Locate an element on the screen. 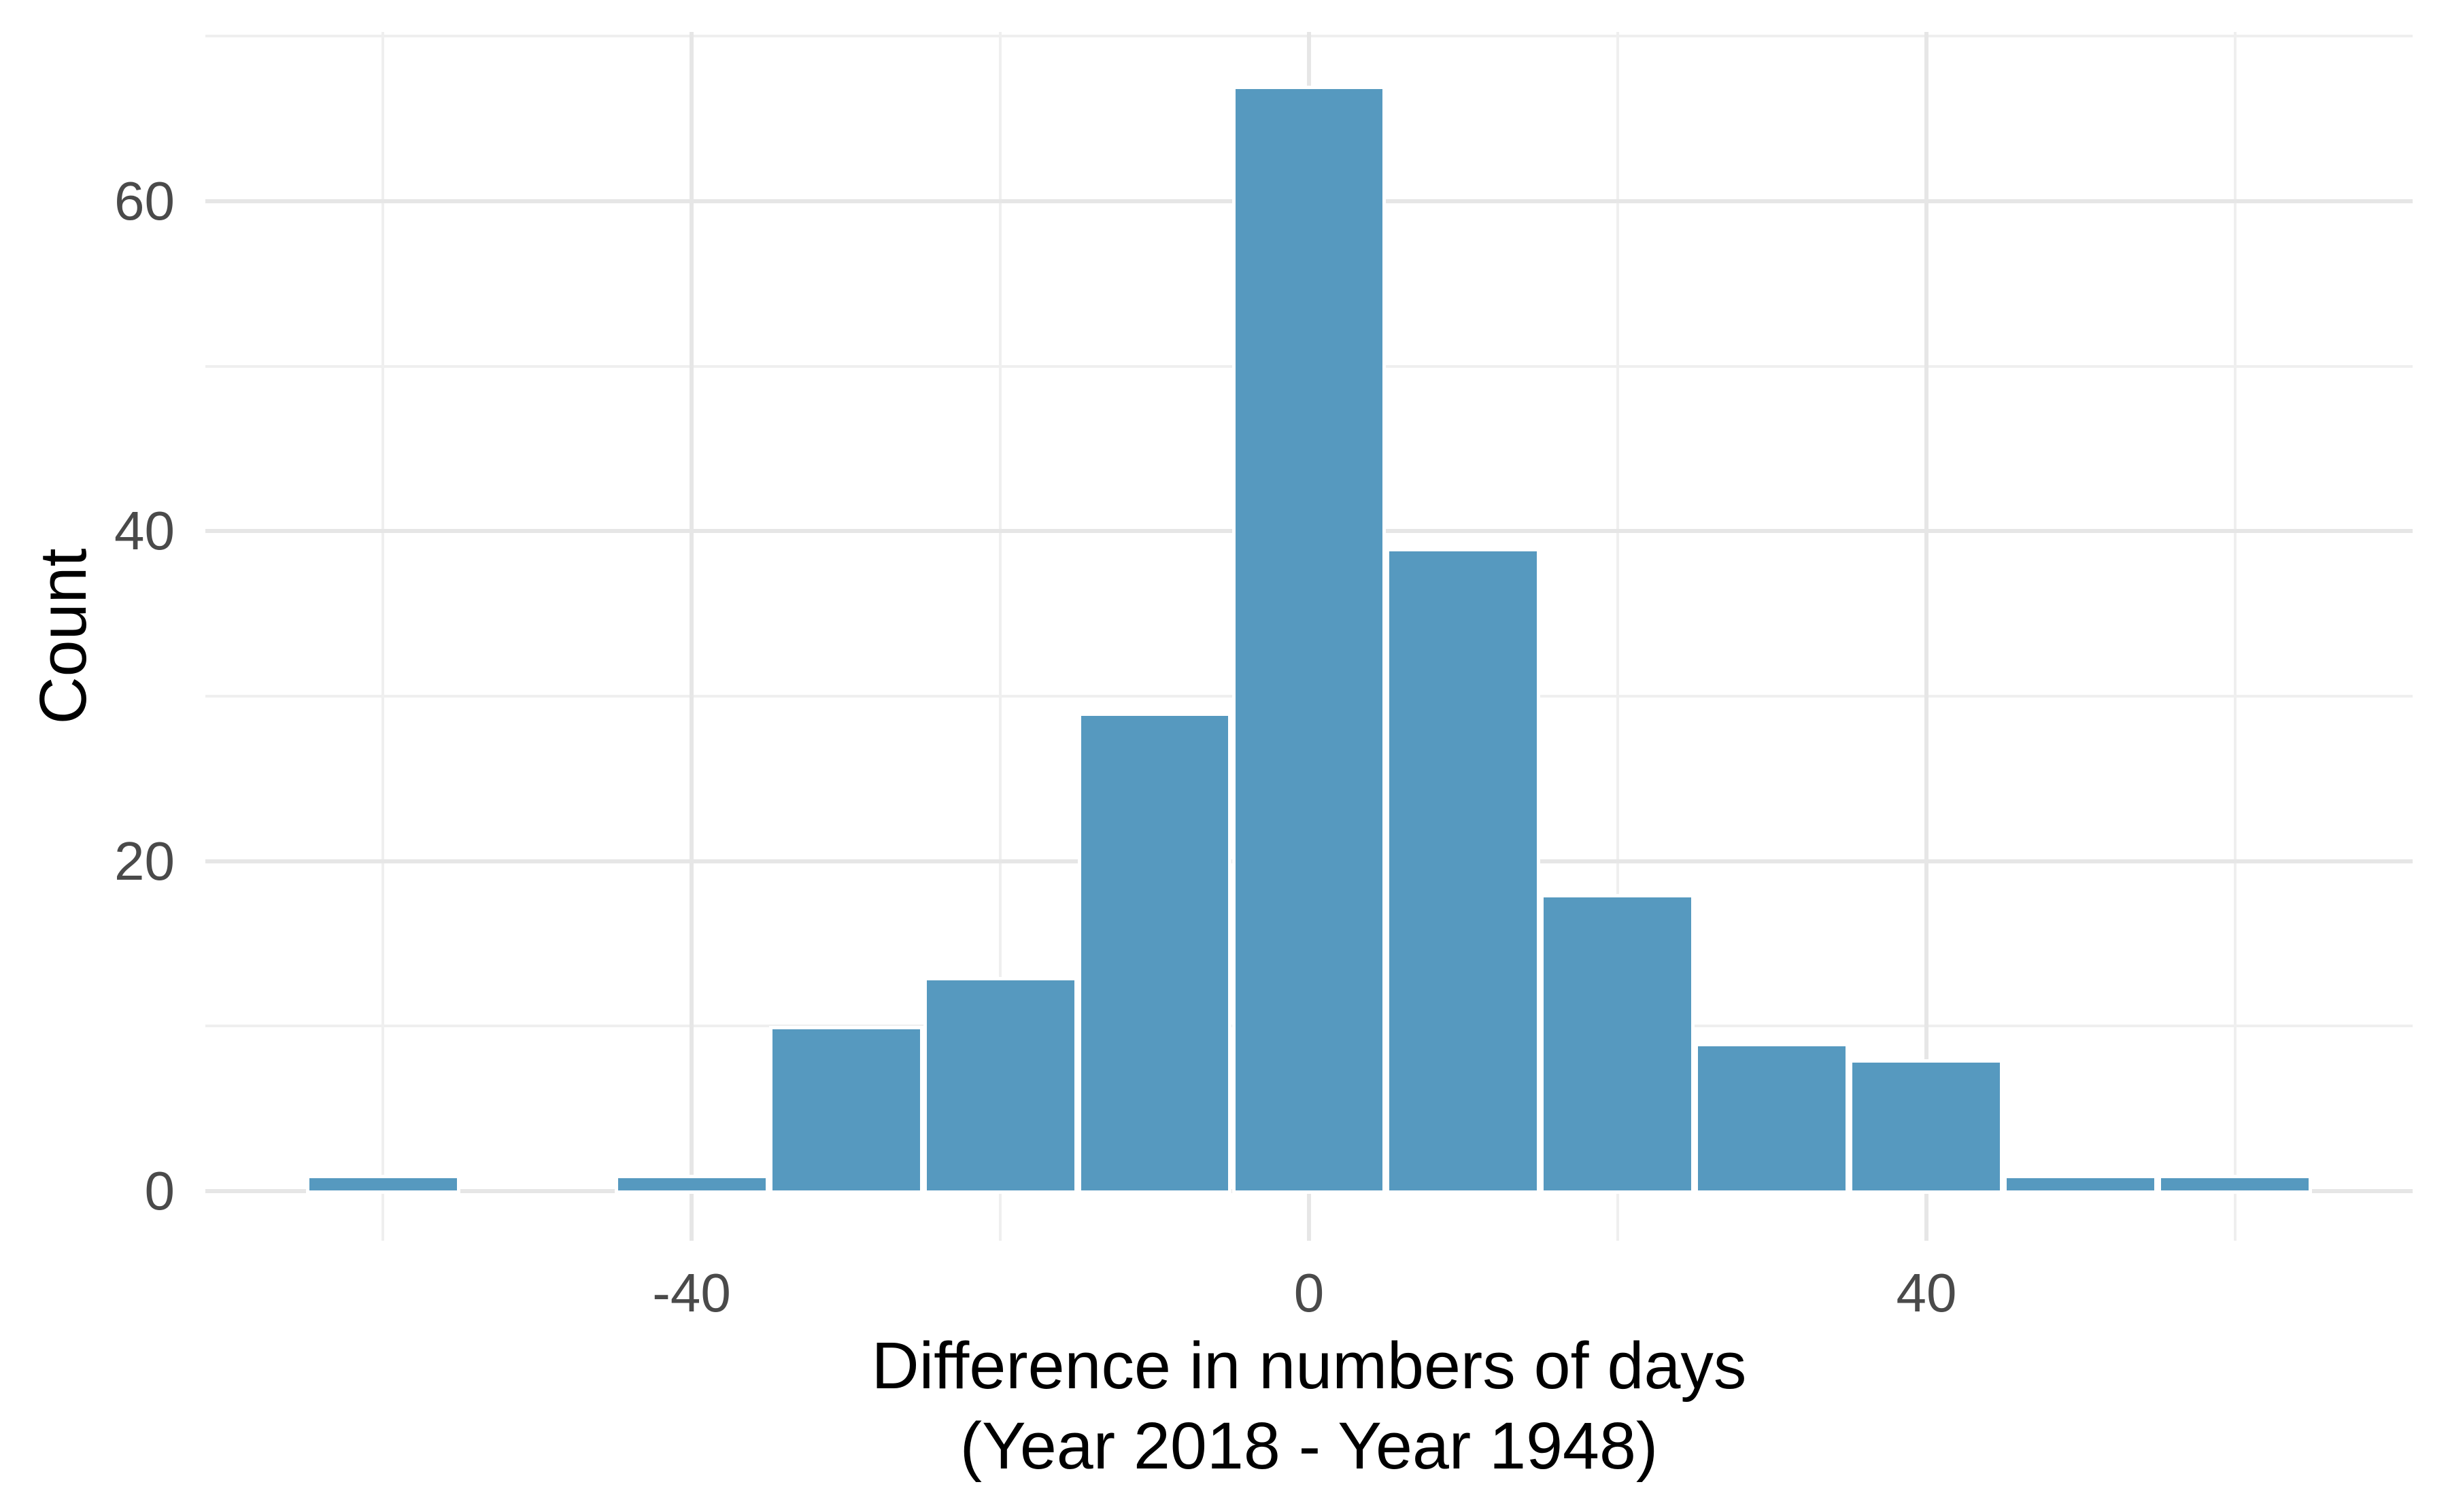  y-tick-label: 20 is located at coordinates (145, 860).